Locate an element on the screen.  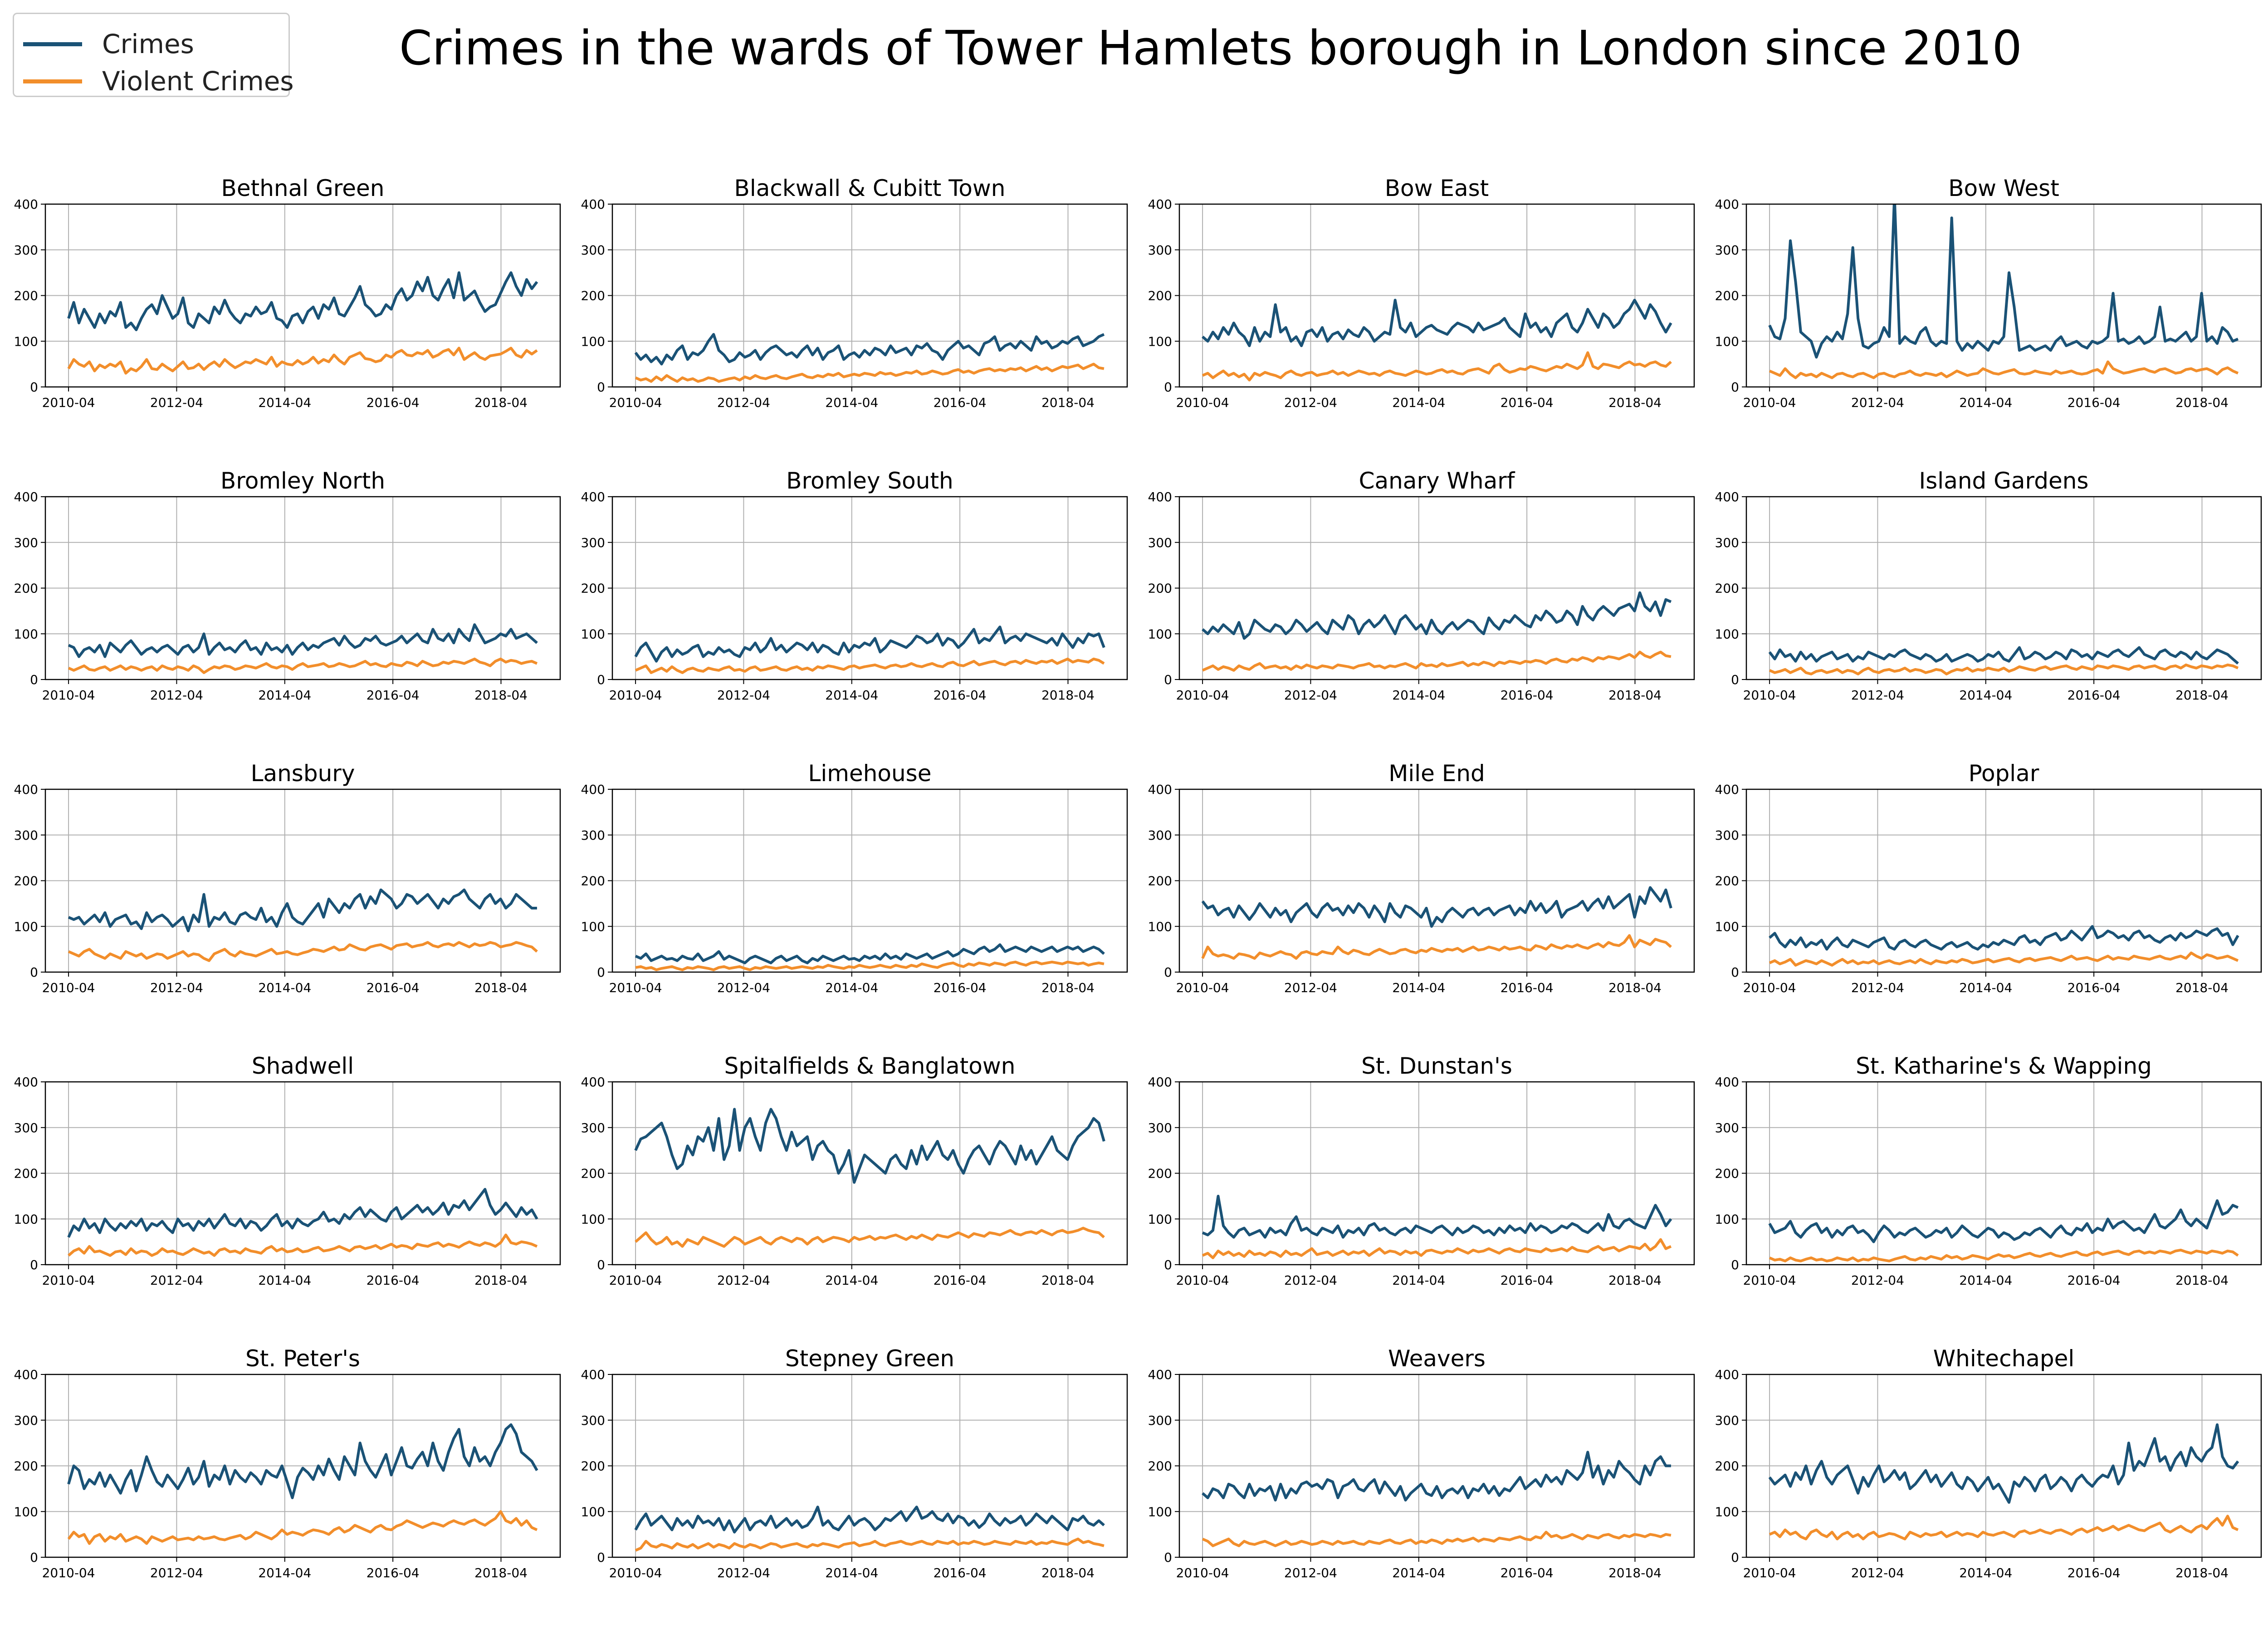
panel-title: Stepney Green is located at coordinates (870, 1358).